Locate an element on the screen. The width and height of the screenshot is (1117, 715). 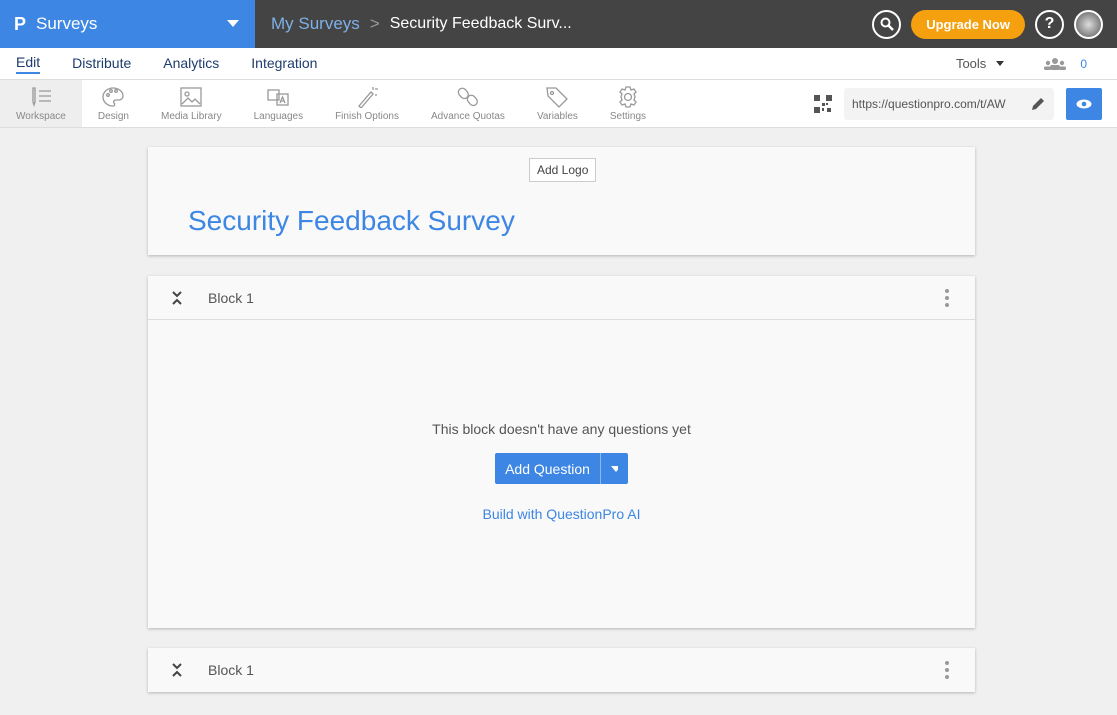
survey-title: Security Feedback Survey is located at coordinates (351, 220).